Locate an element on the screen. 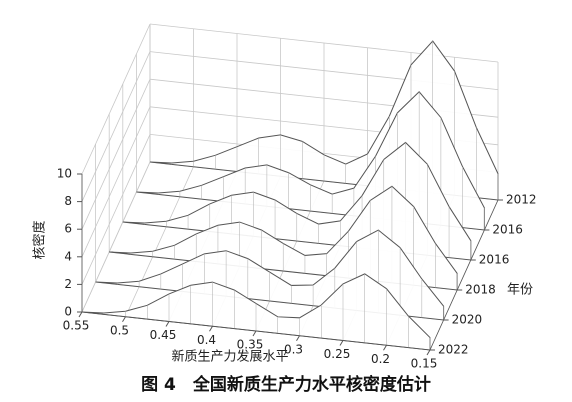  x-tick-label: 0.2 is located at coordinates (380, 359).